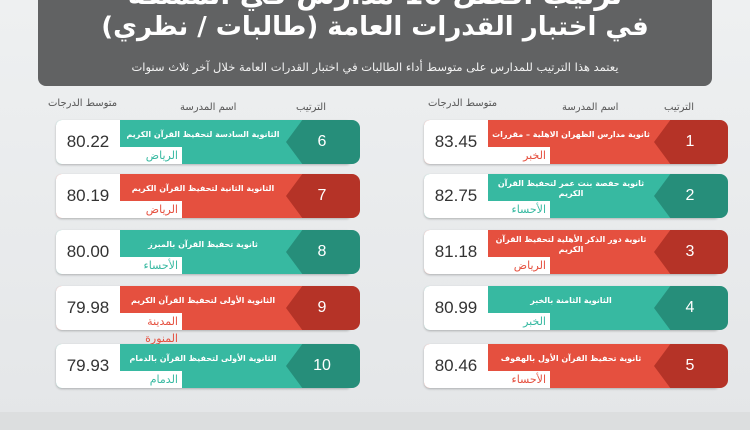 Image resolution: width=750 pixels, height=430 pixels. Describe the element at coordinates (571, 188) in the screenshot. I see `school-name: ثانوية حفصة بنت عمر لتحفيظ القرآن الكريم` at that location.